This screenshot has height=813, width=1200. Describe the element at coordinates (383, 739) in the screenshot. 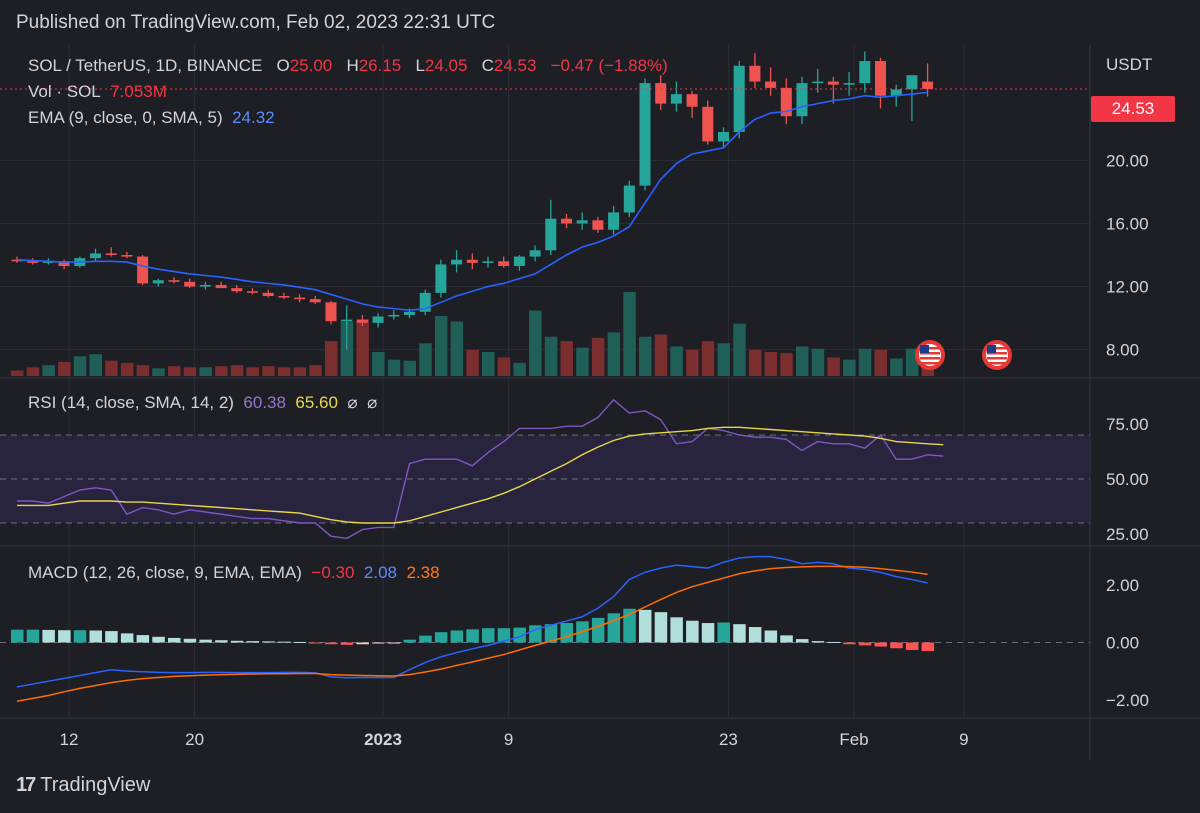

I see `time-tick-label: 2023` at that location.